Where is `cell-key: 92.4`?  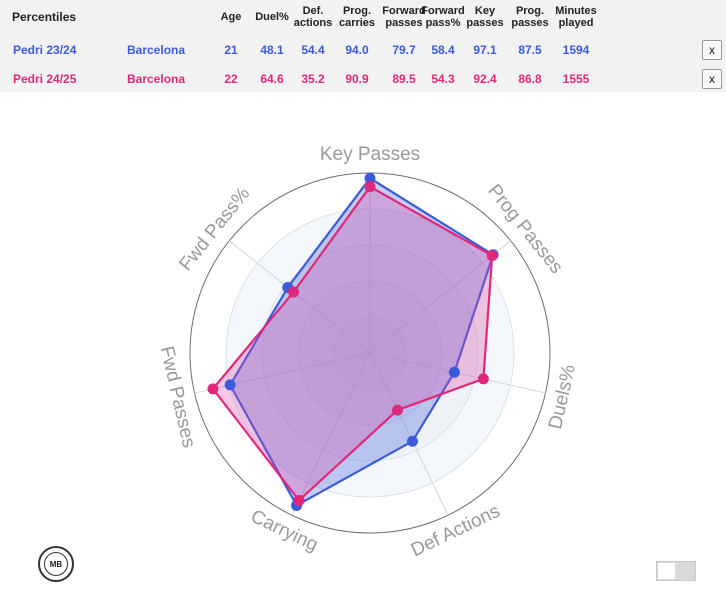
cell-key: 92.4 is located at coordinates (485, 79).